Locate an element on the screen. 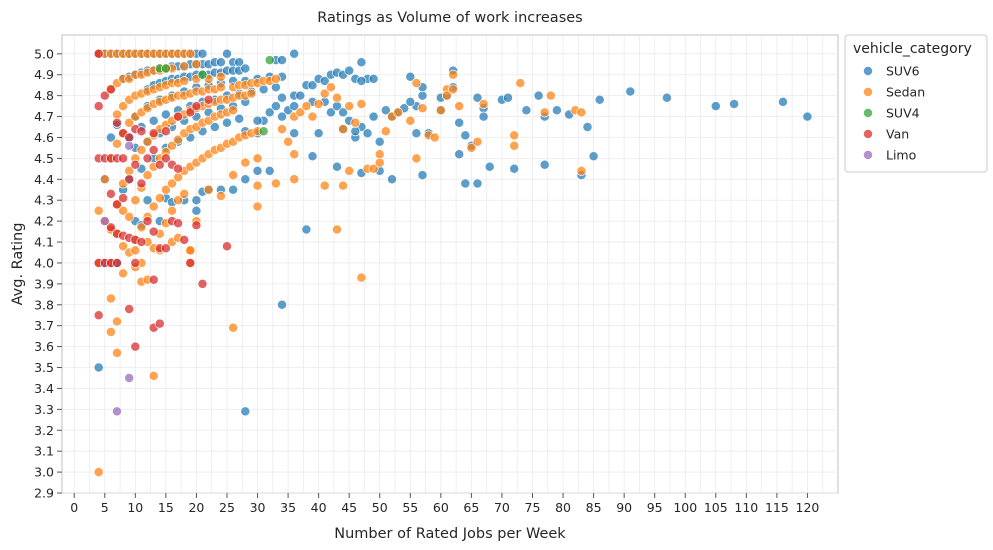 This screenshot has height=550, width=993. y-tick-label: 4.2 is located at coordinates (44, 221).